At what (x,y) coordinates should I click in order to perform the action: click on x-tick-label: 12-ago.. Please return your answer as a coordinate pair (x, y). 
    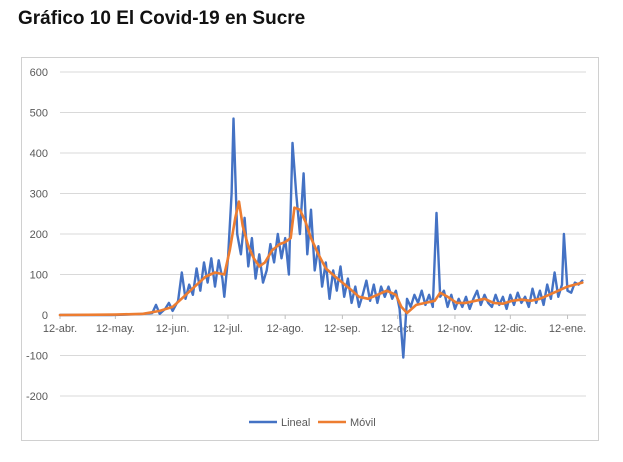
    Looking at the image, I should click on (285, 329).